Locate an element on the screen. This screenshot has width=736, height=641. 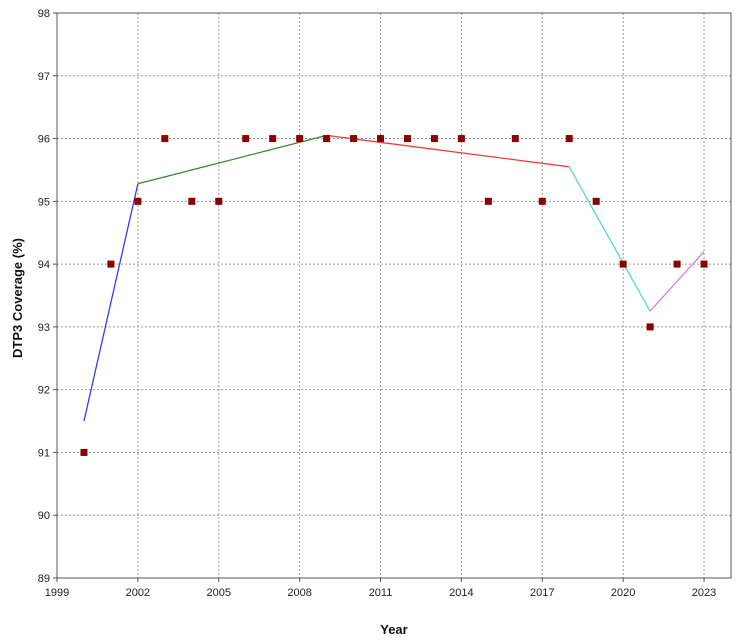
x-tick-label: 2011 is located at coordinates (381, 593).